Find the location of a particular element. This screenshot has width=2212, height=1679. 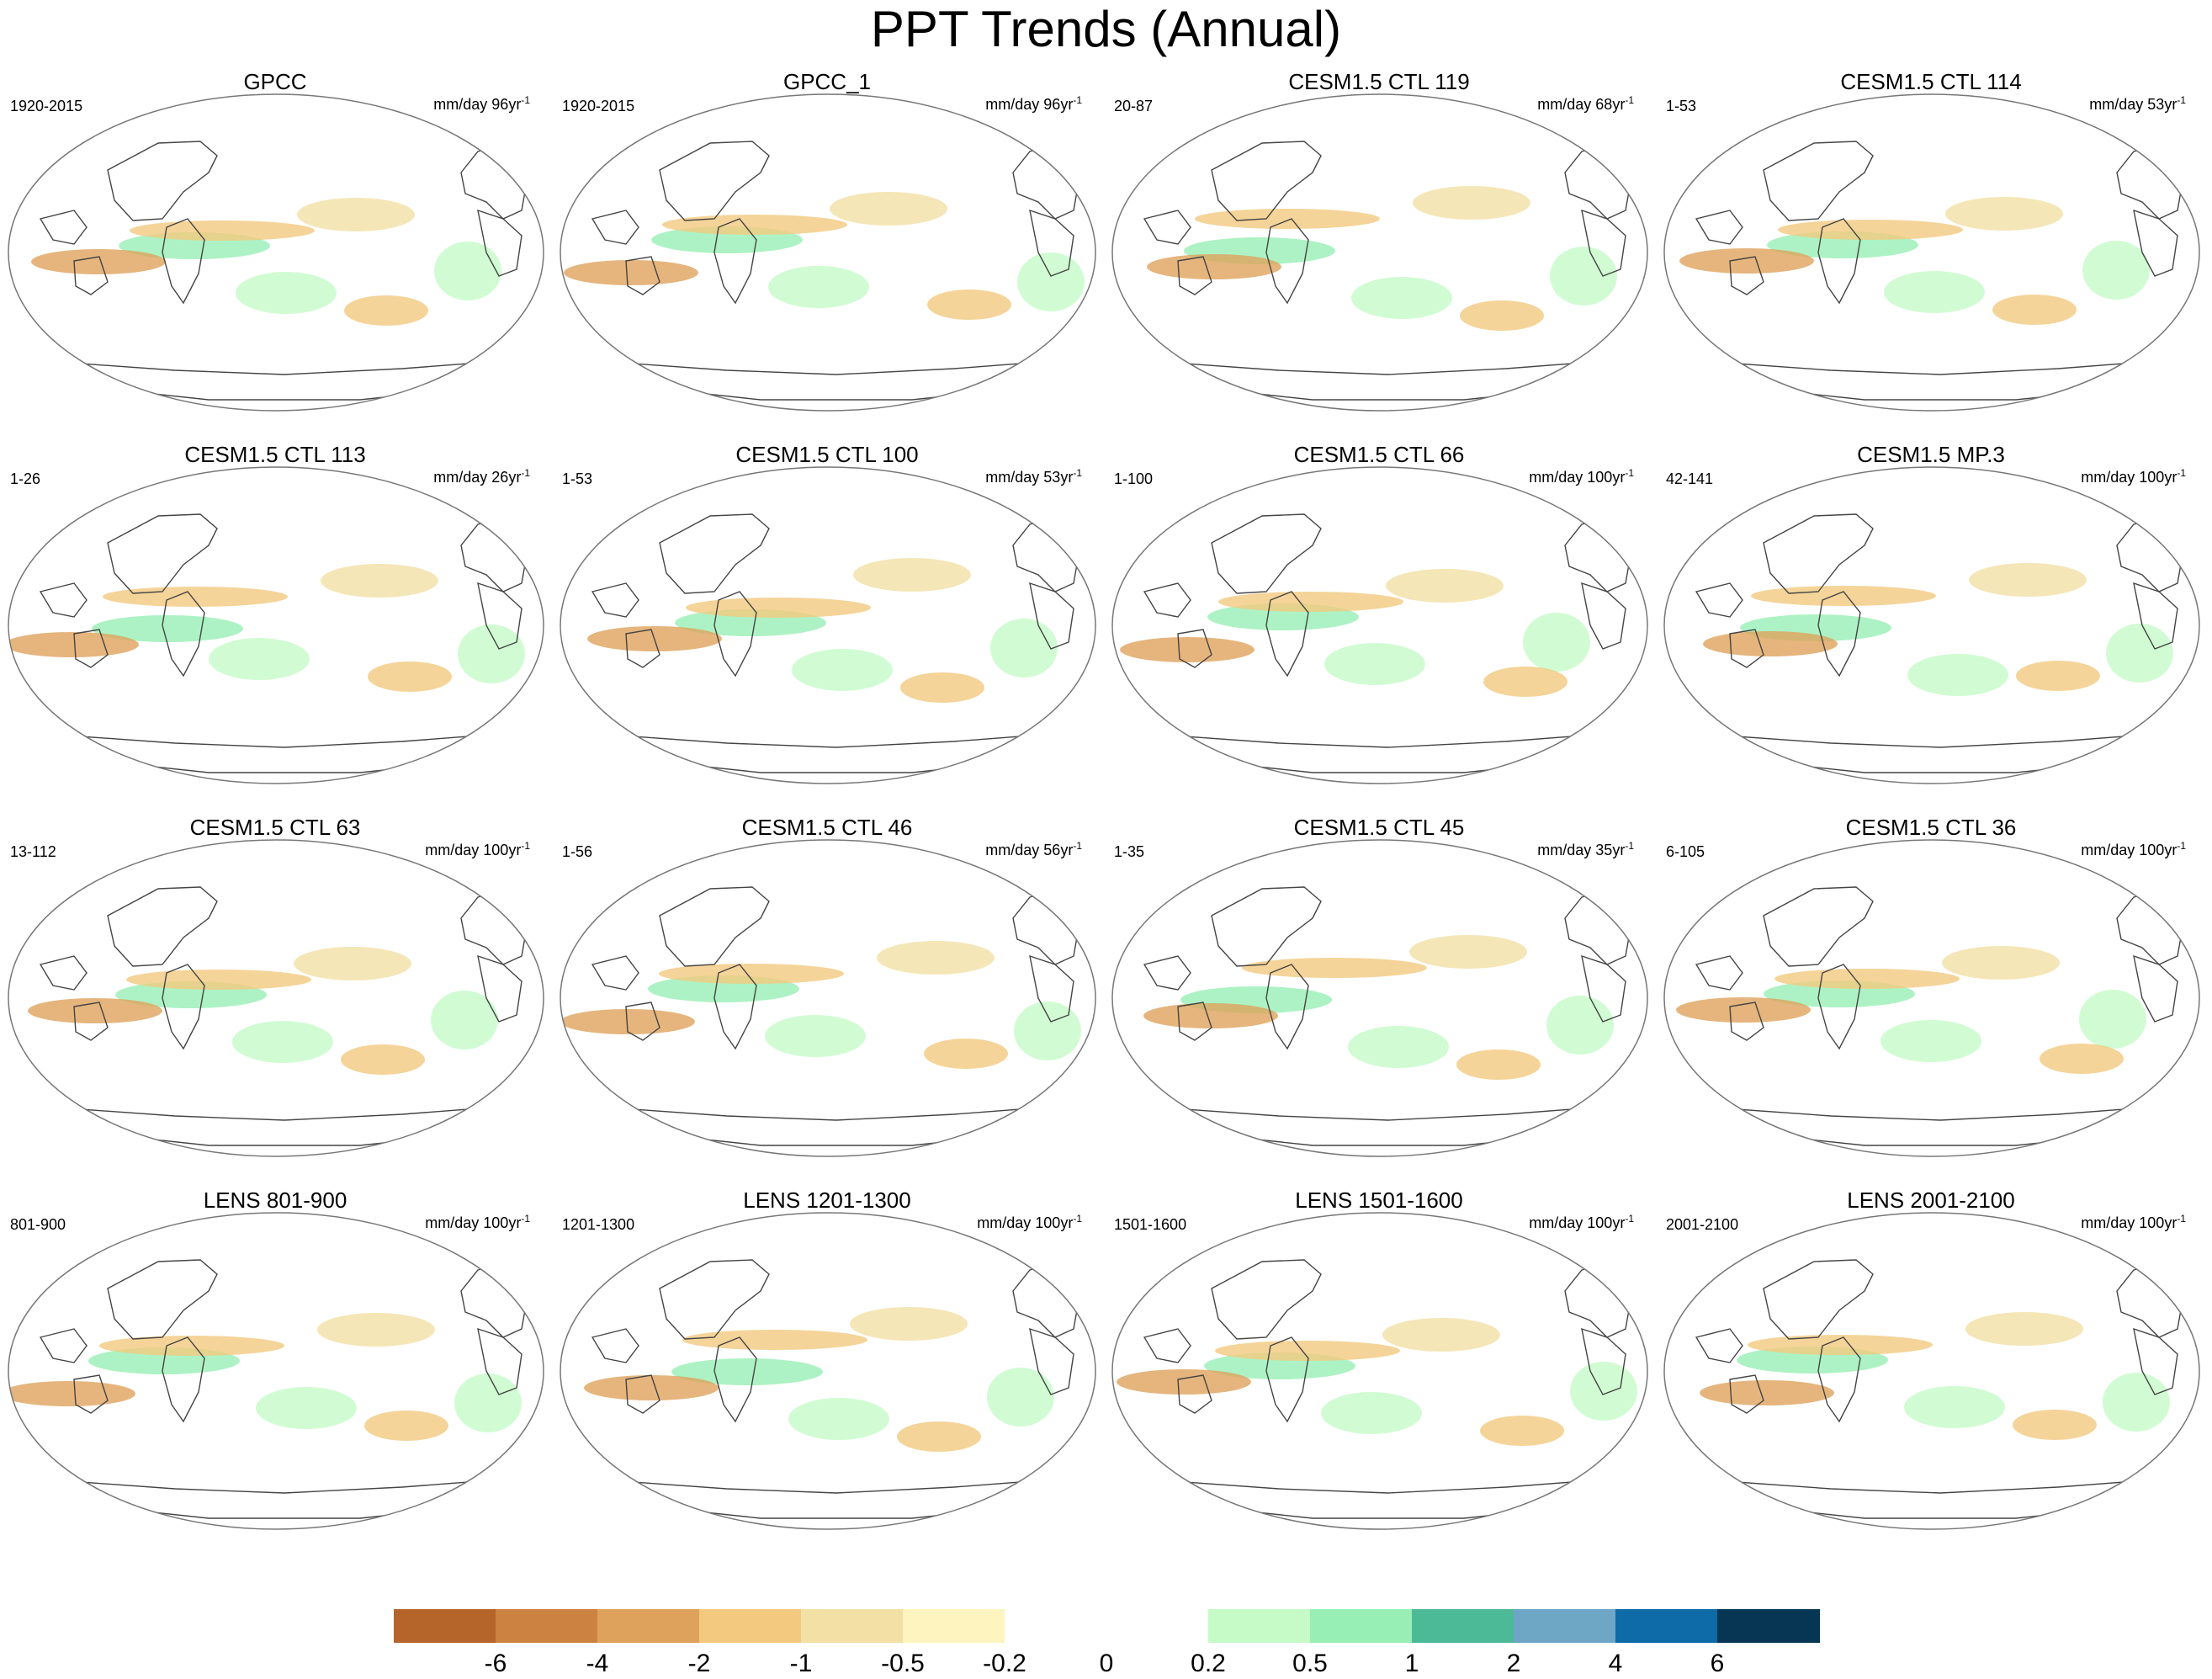

colorbar-label: -4 is located at coordinates (597, 1664).